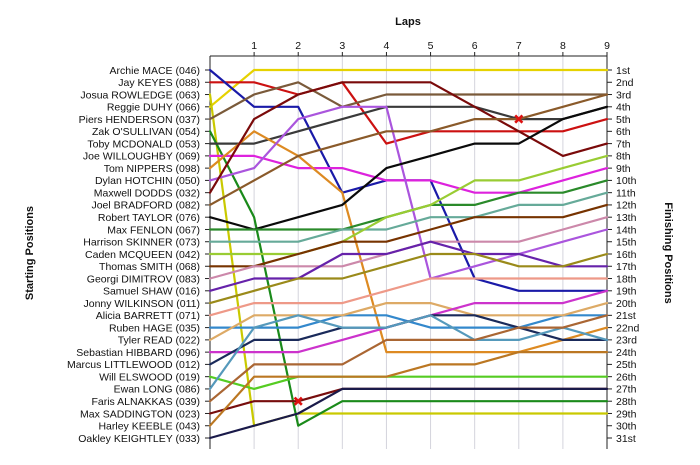 The image size is (700, 465). I want to click on starting-position-label: Oakley KEIGHTLEY (033), so click(139, 439).